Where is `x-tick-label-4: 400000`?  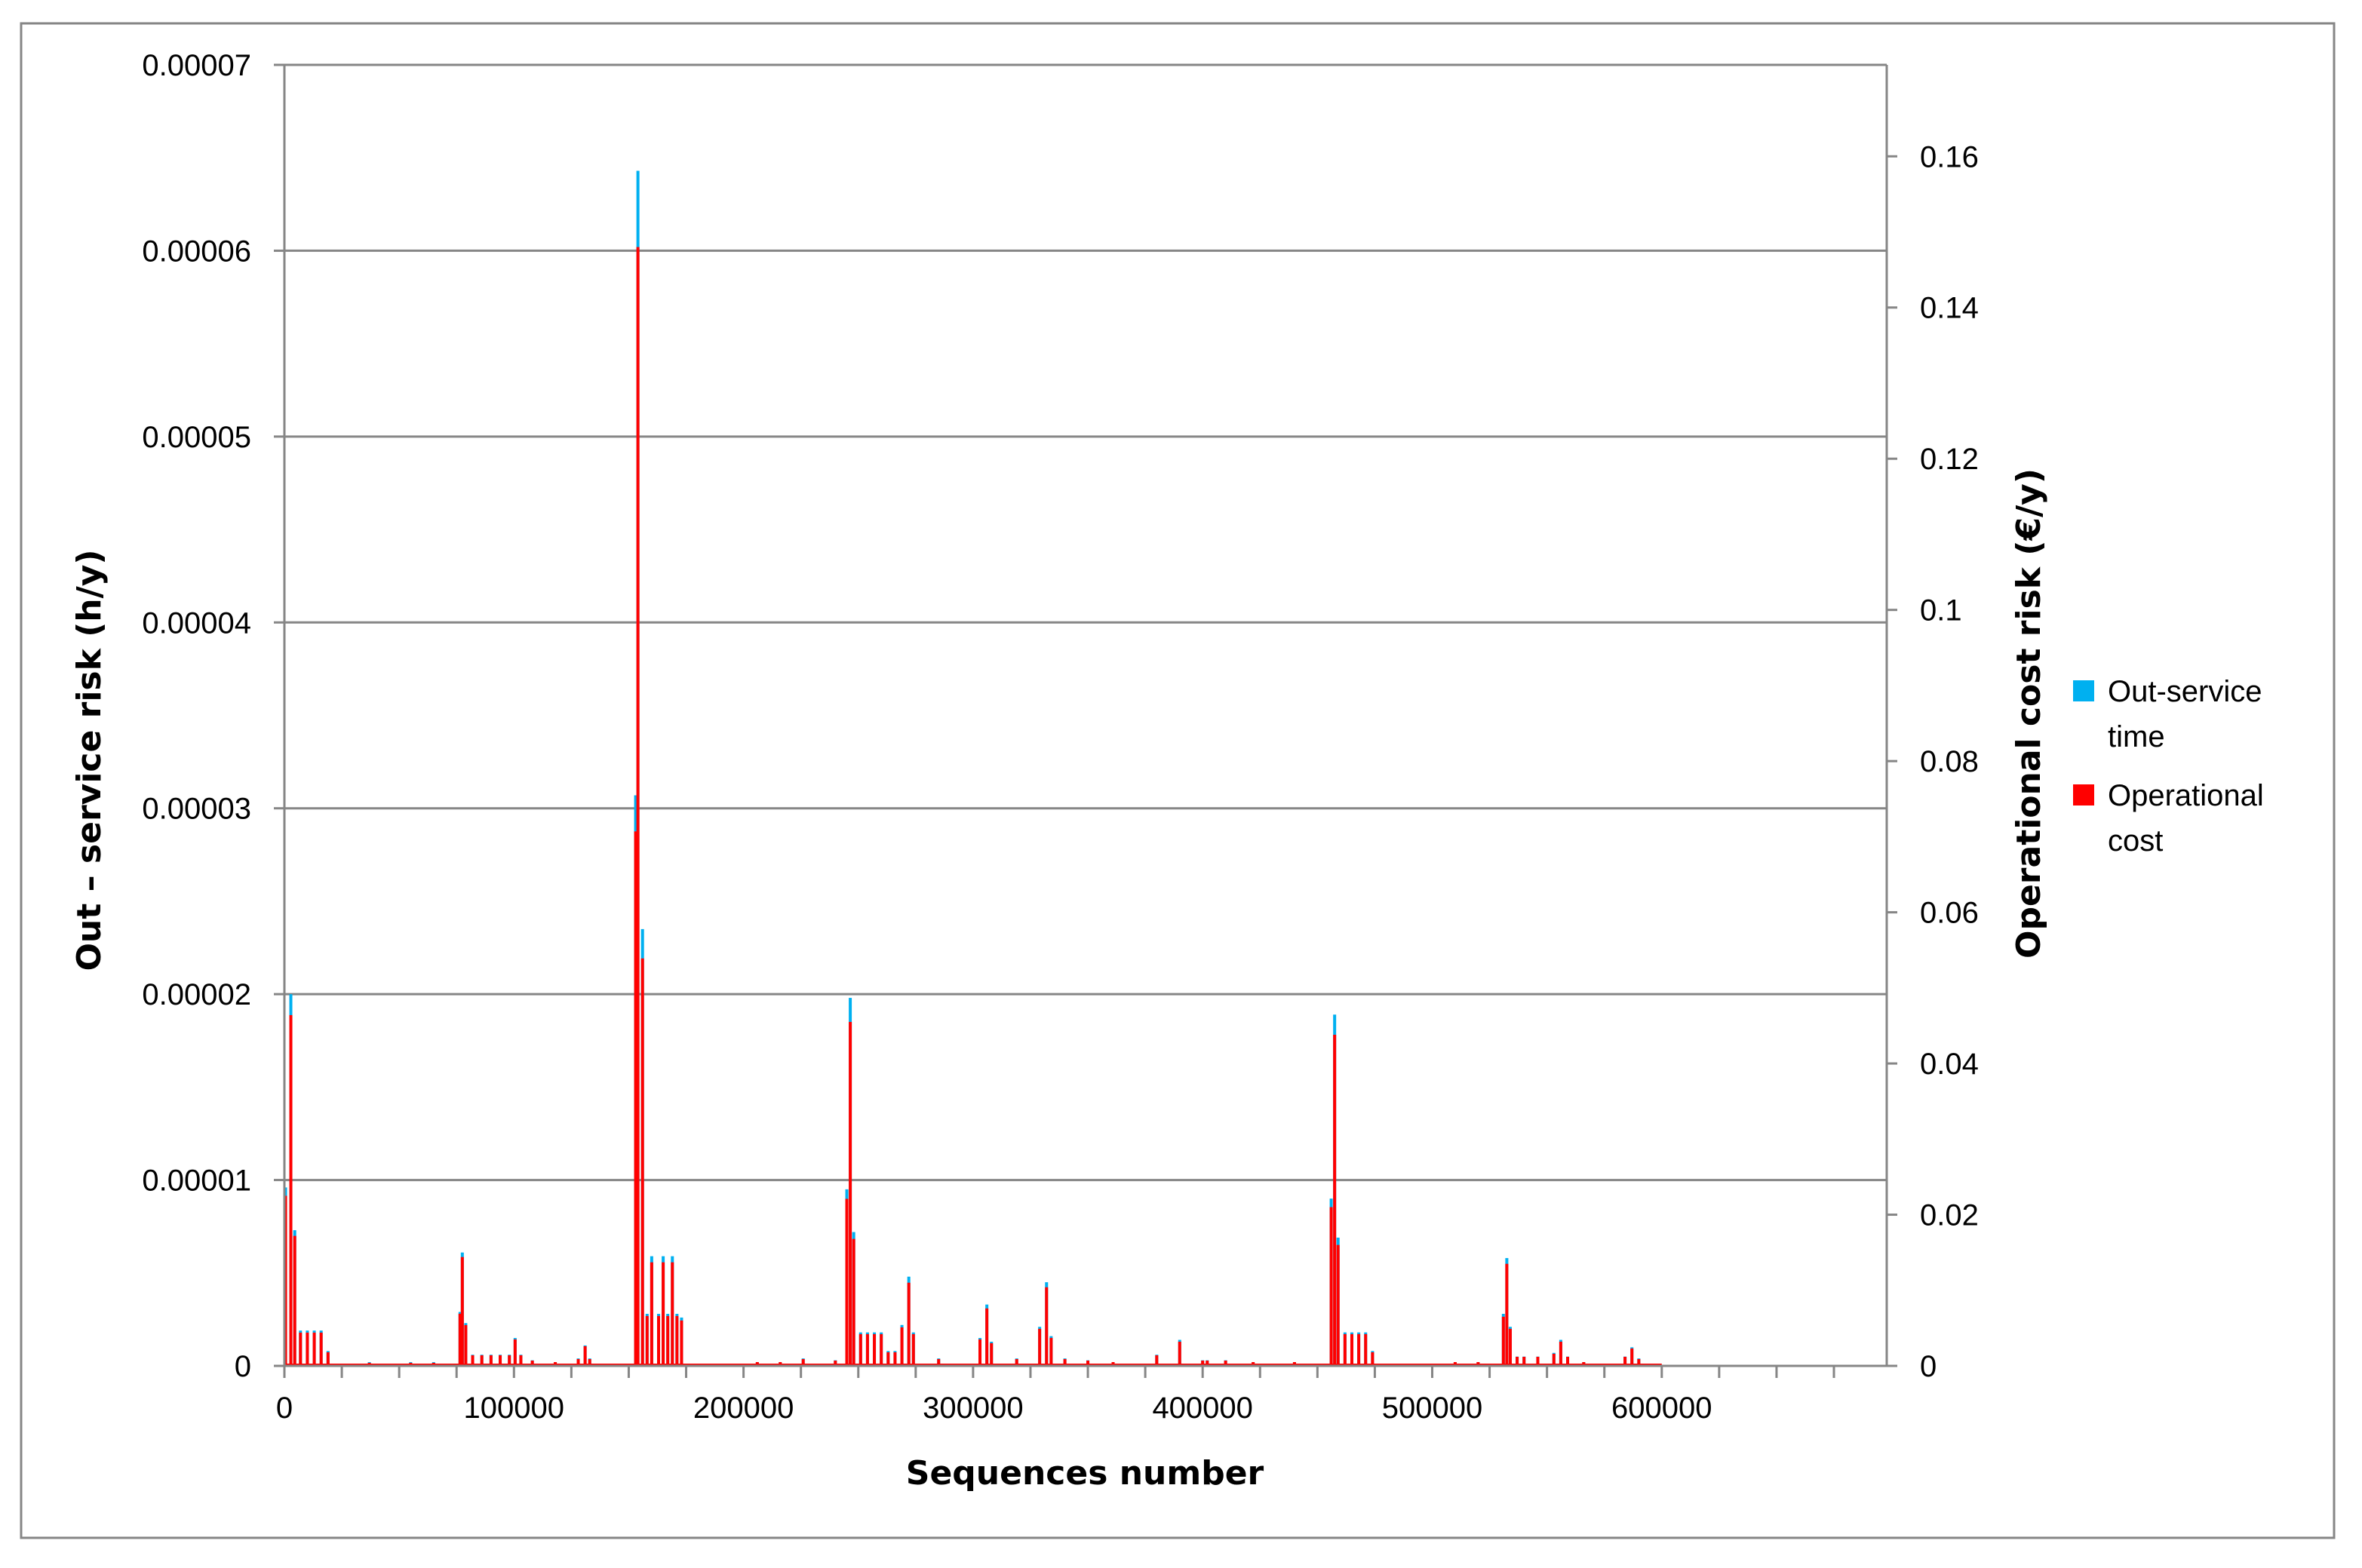
x-tick-label-4: 400000 is located at coordinates (1202, 1409).